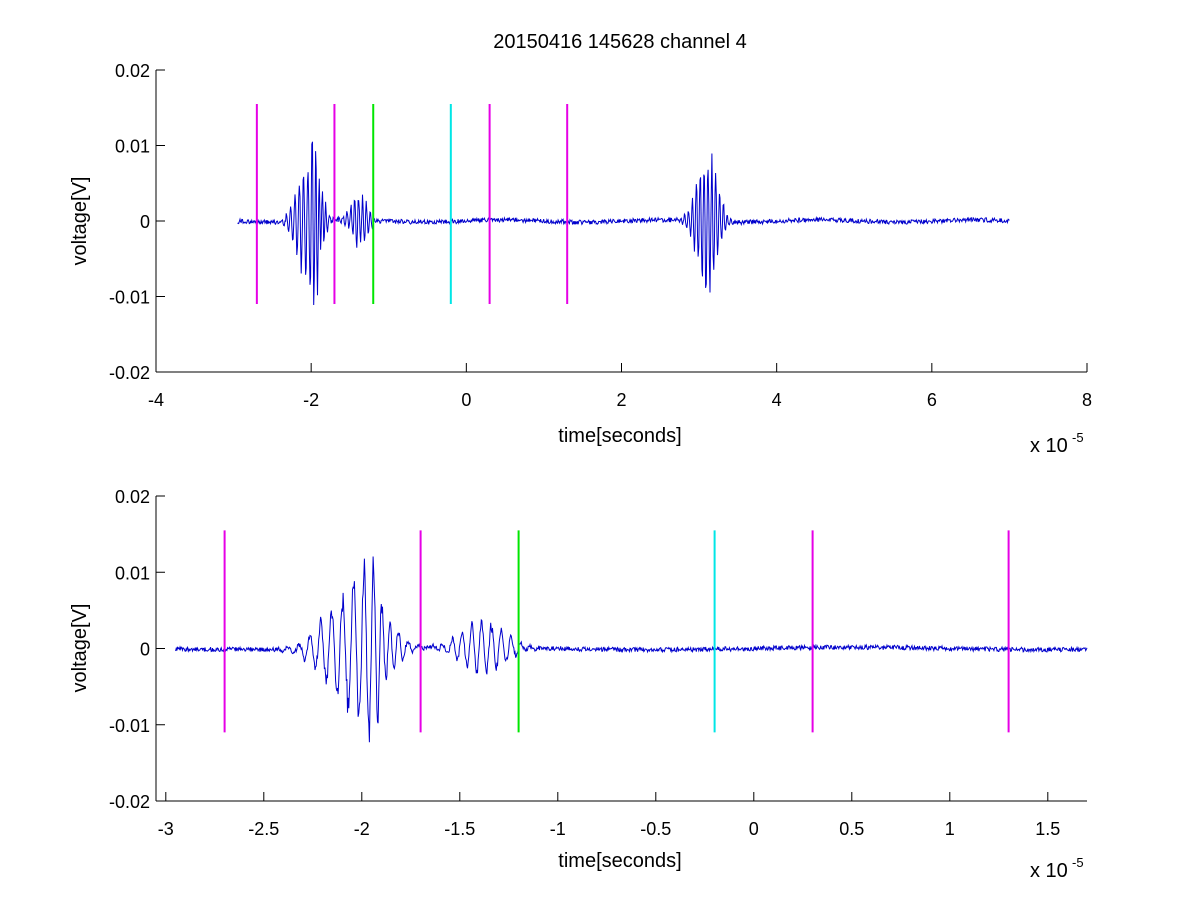 The width and height of the screenshot is (1200, 901). I want to click on bottom-x-tick-label: 1, so click(950, 829).